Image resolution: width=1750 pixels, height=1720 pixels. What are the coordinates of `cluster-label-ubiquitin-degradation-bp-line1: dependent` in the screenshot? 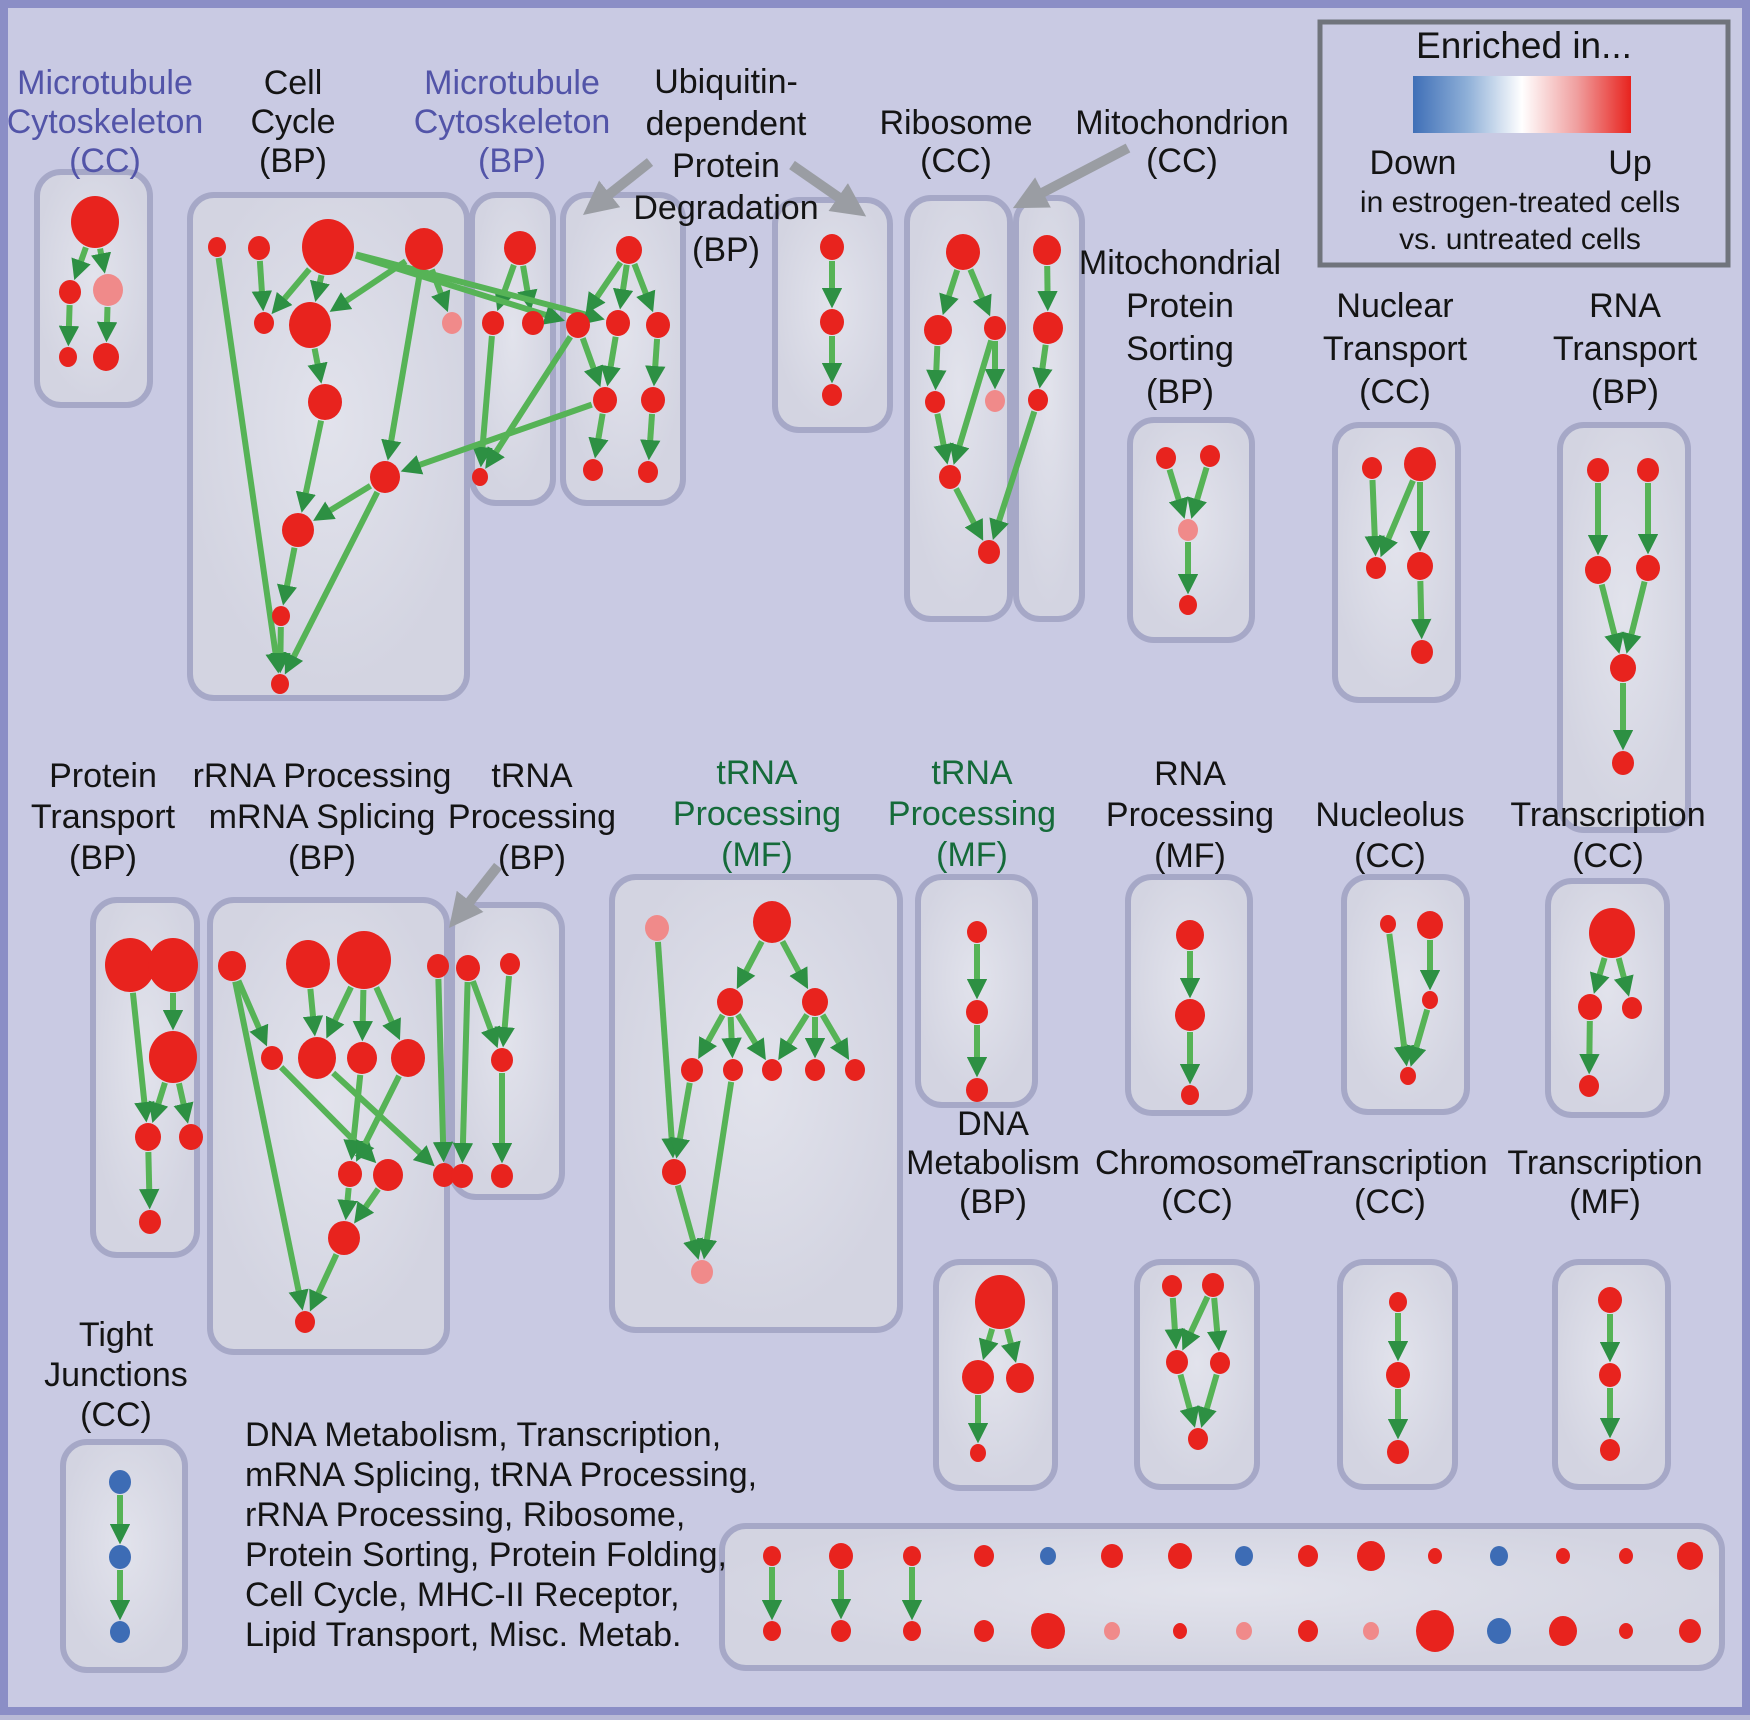 It's located at (726, 124).